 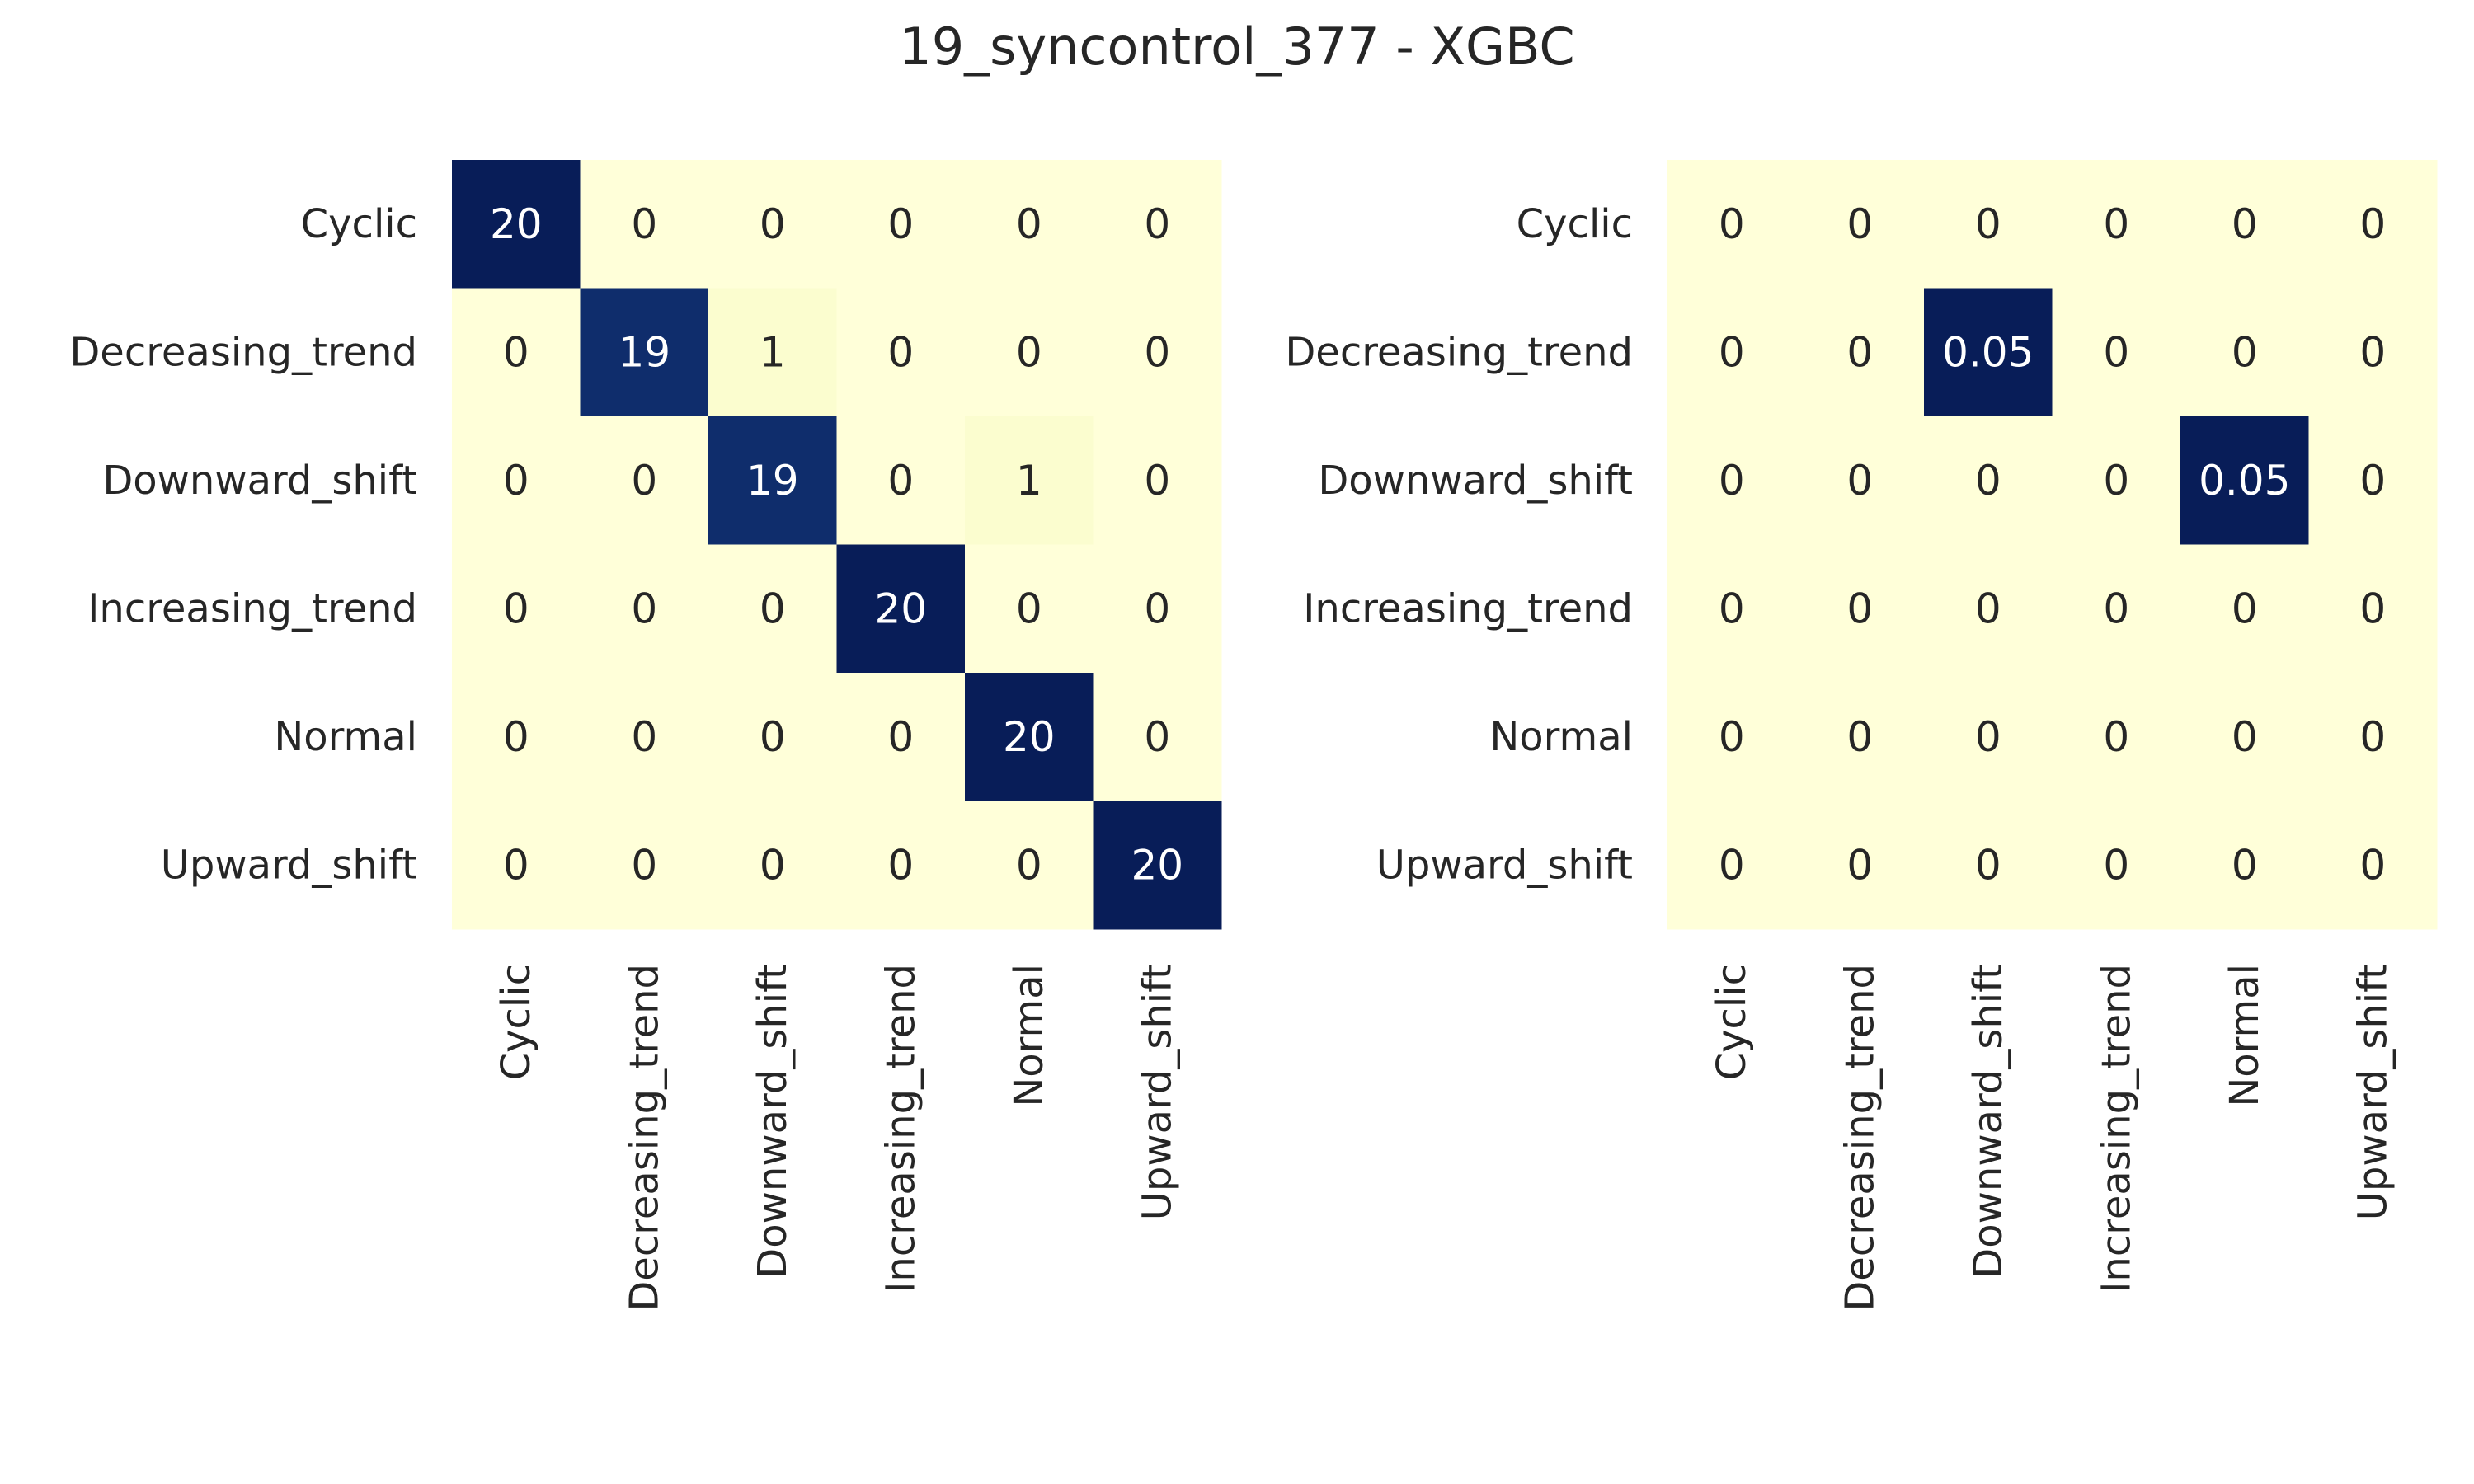 What do you see at coordinates (1561, 737) in the screenshot?
I see `y-tick-label: Normal` at bounding box center [1561, 737].